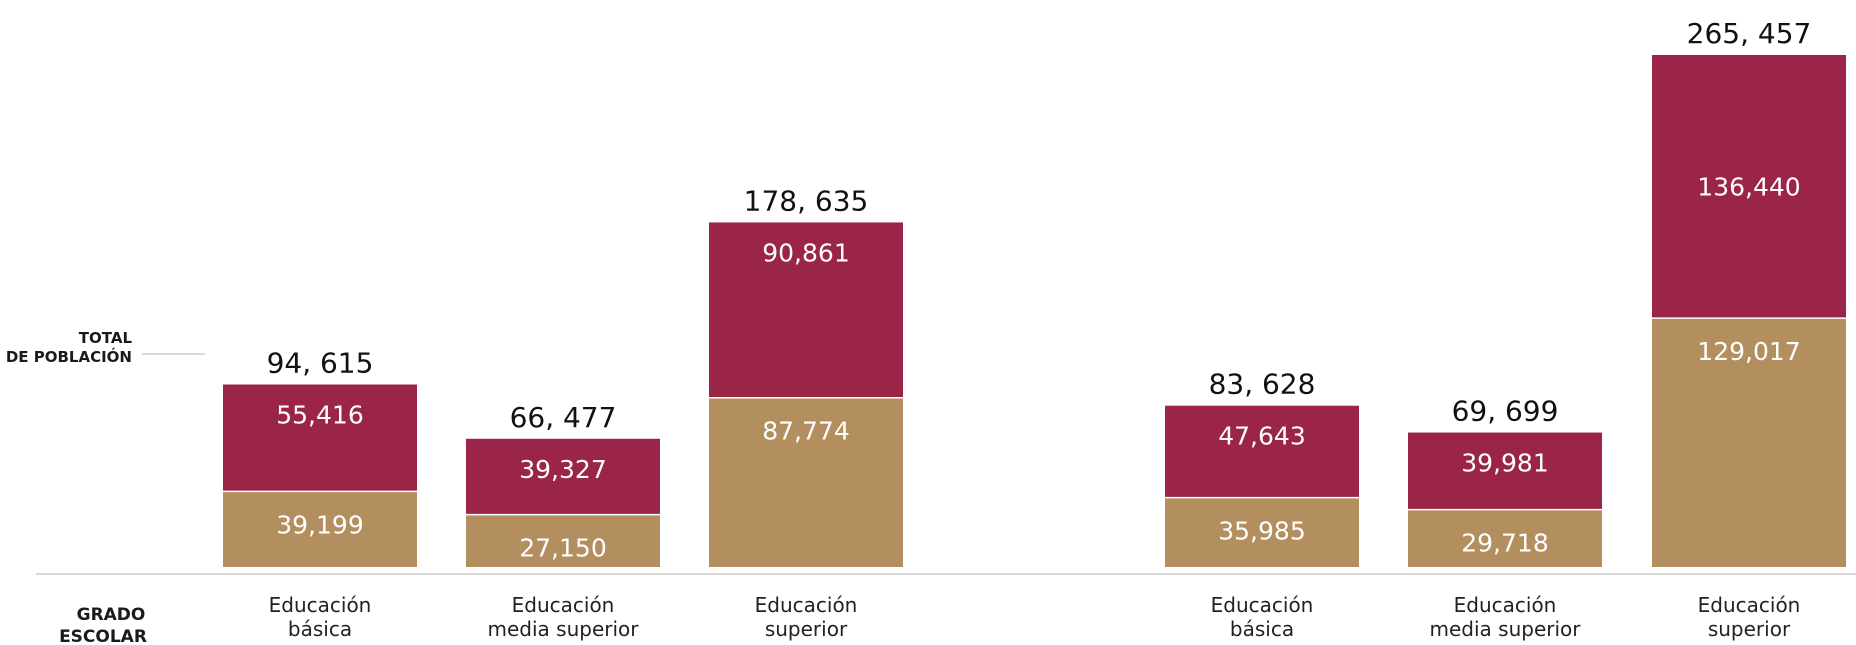 Image resolution: width=1856 pixels, height=645 pixels. I want to click on bar-top-value-label: 55,416, so click(319, 415).